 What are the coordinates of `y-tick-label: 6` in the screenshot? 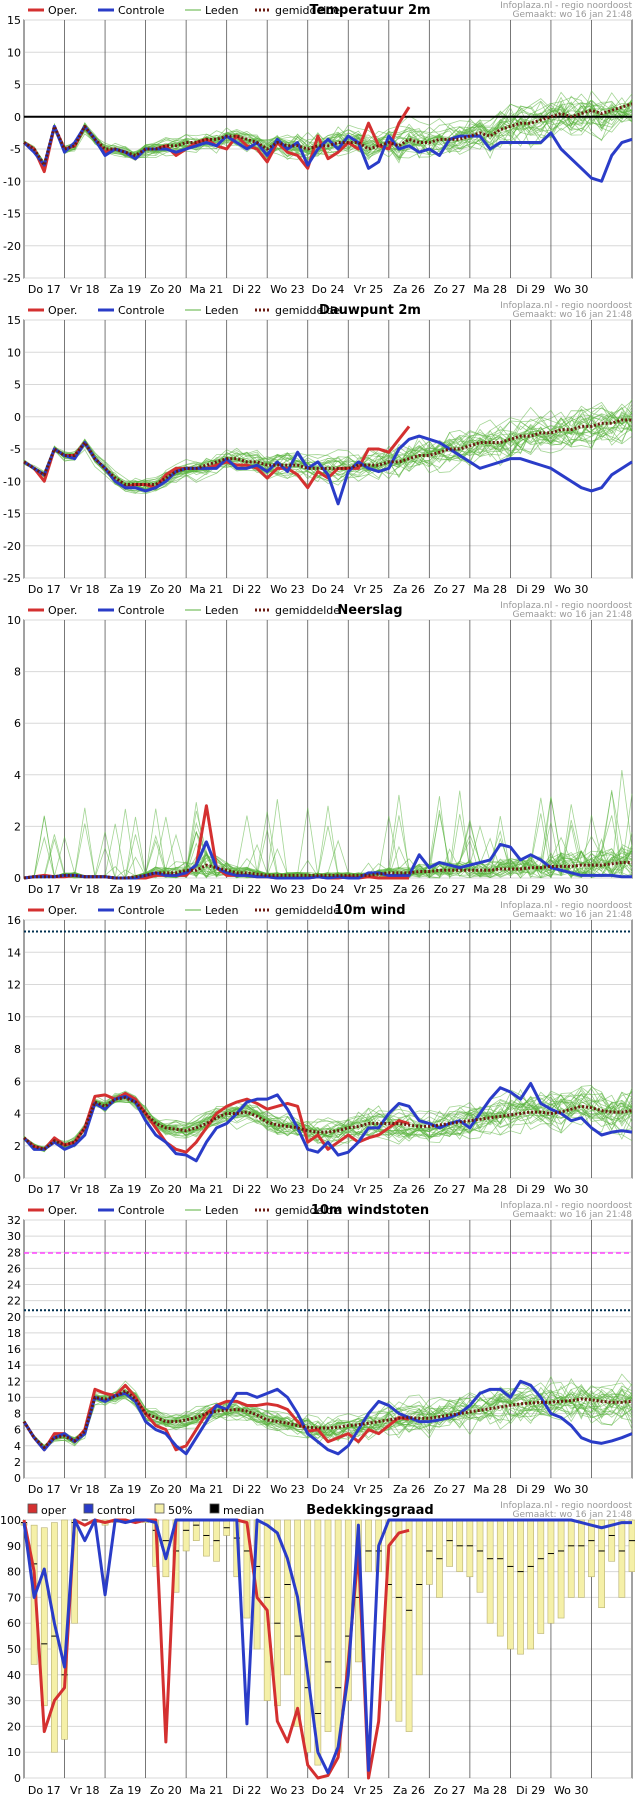 It's located at (17, 1430).